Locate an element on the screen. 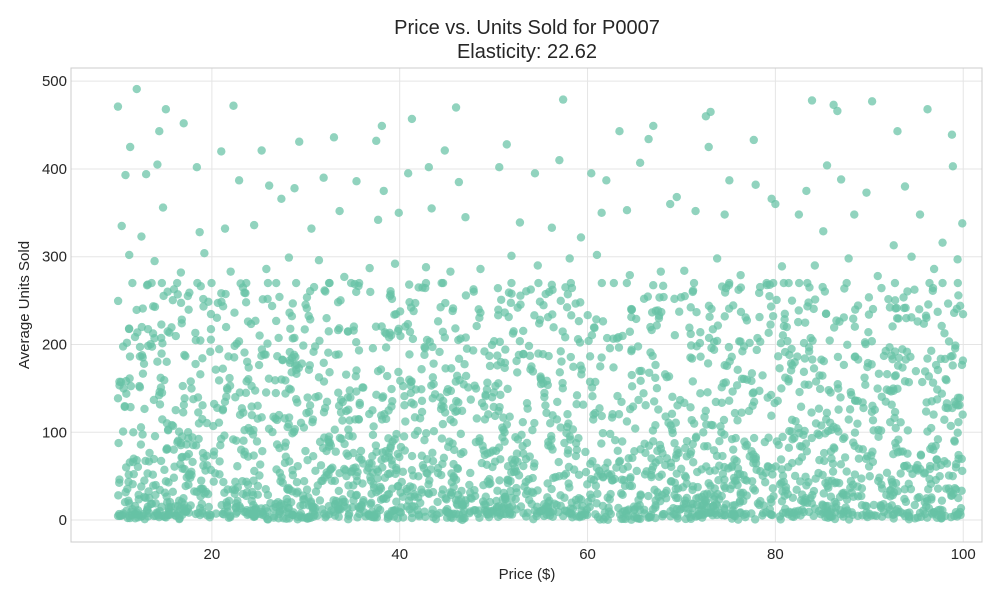 This screenshot has height=605, width=1000. y-tick-label: 0 is located at coordinates (63, 520).